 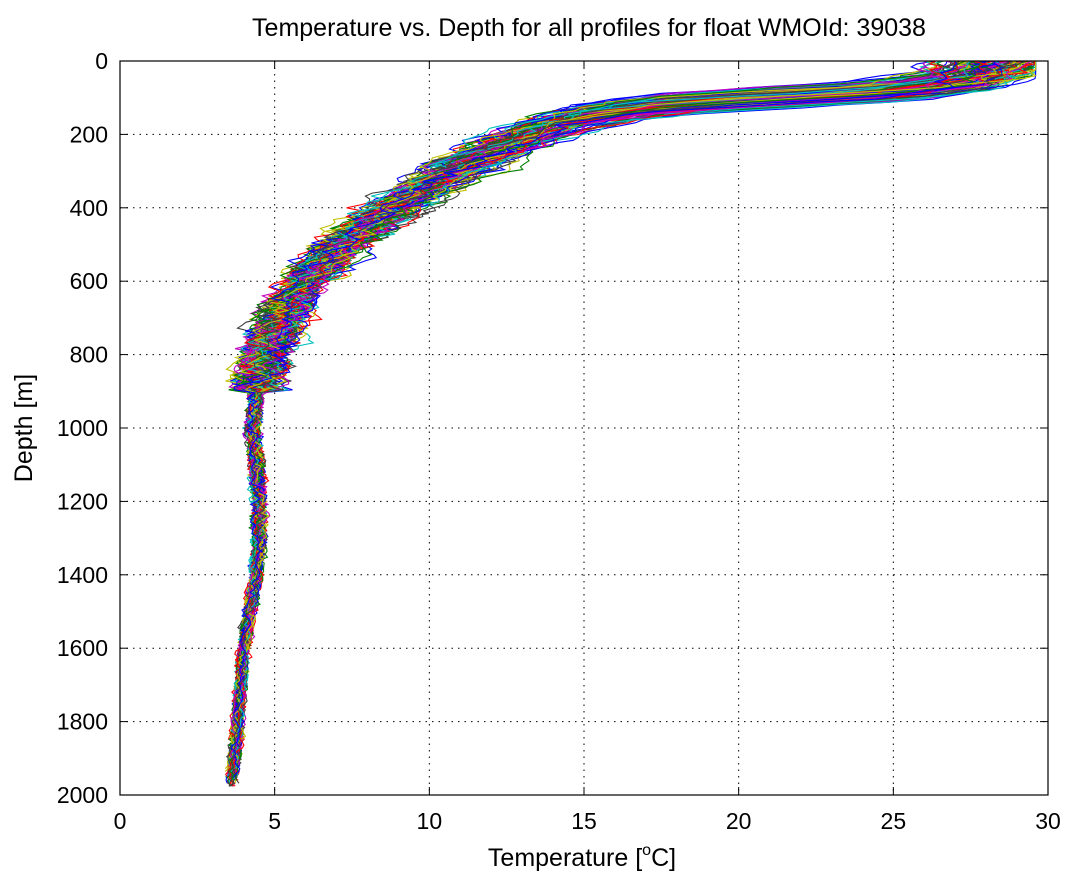 What do you see at coordinates (663, 858) in the screenshot?
I see `x-axis-label-suffix: C]` at bounding box center [663, 858].